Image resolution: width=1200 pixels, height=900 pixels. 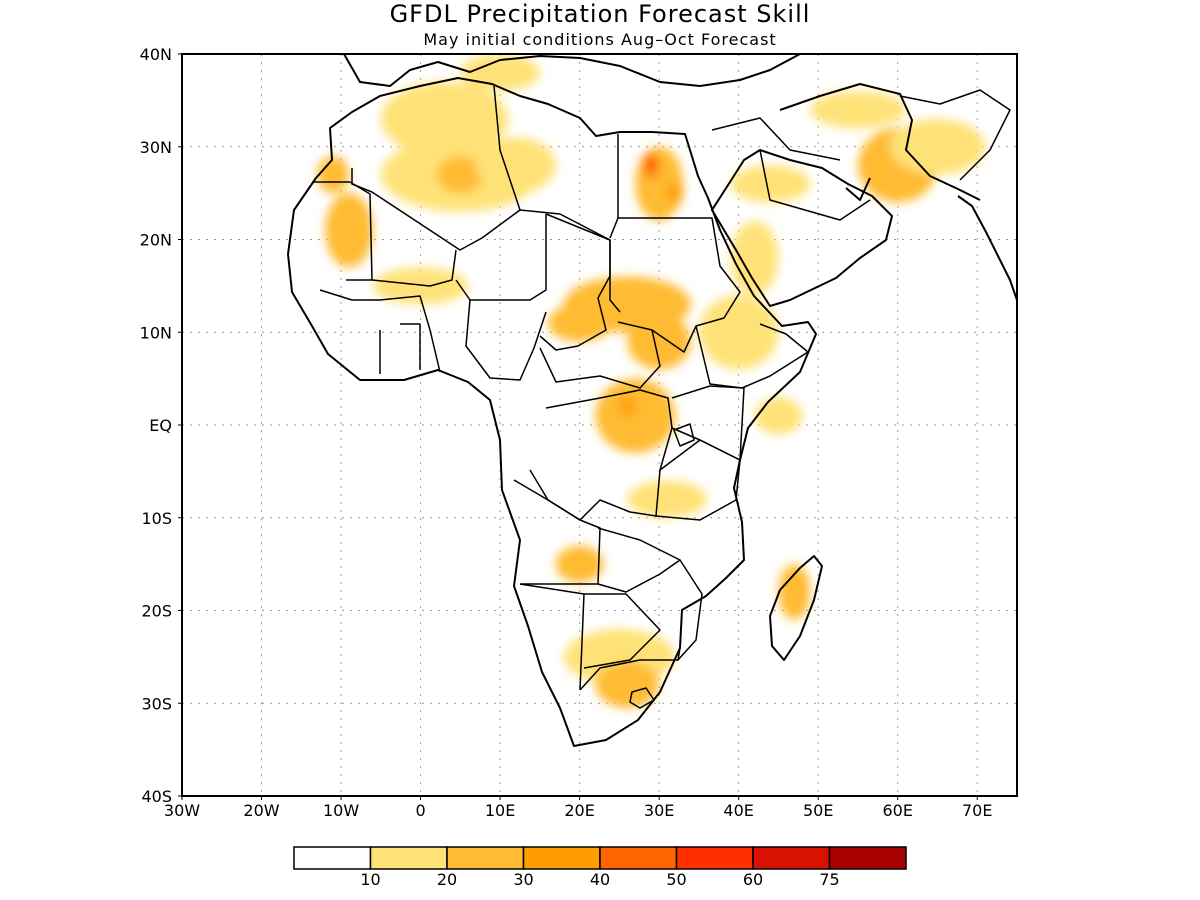 I want to click on colorbar-label: 75, so click(x=829, y=879).